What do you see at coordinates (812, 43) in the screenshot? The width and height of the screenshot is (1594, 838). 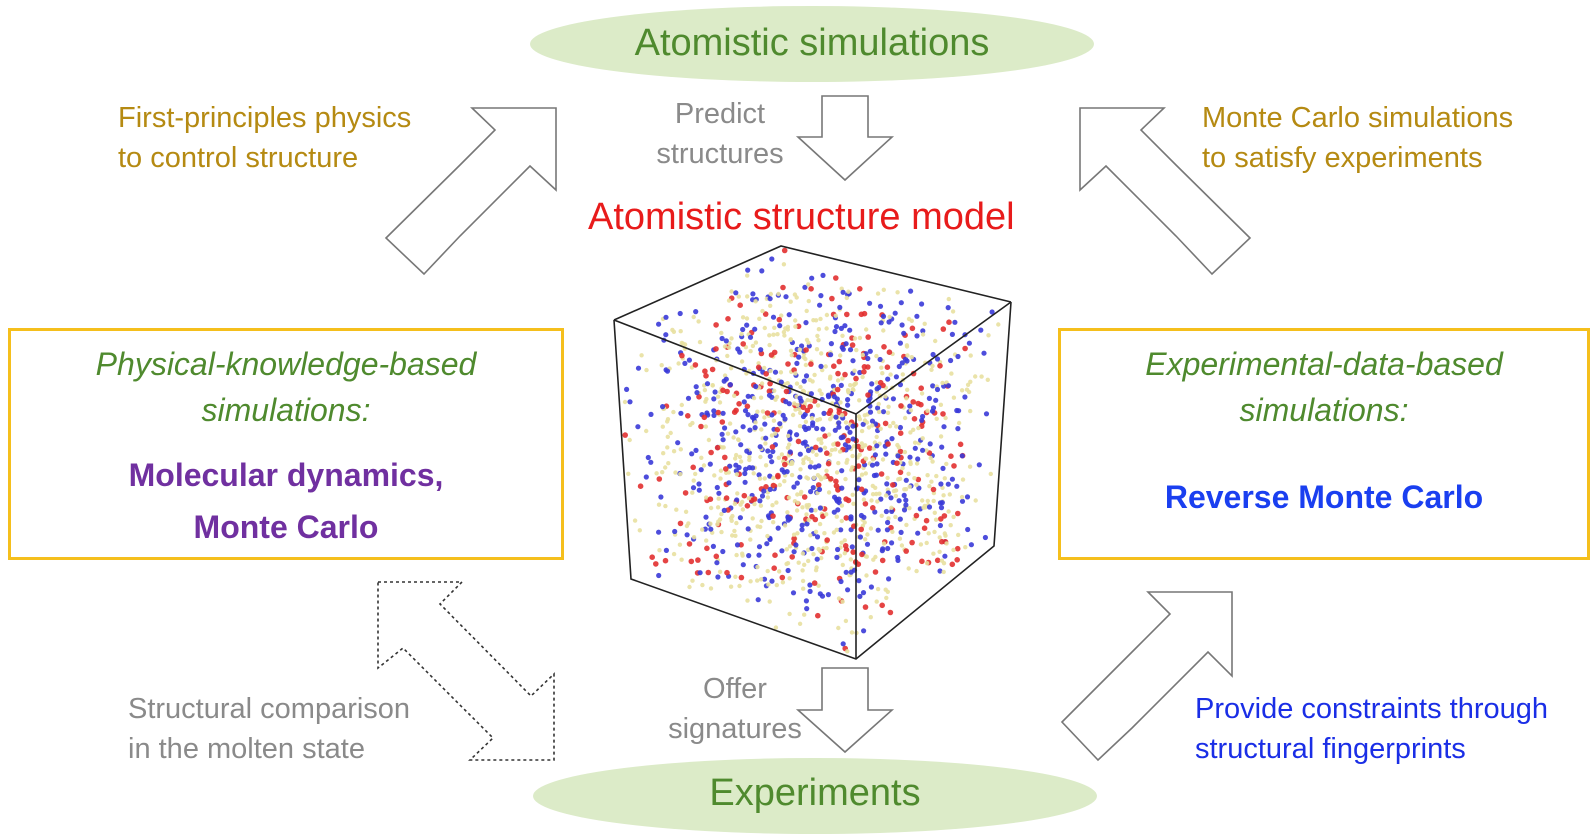 I see `atomistic-simulations-label: Atomistic simulations` at bounding box center [812, 43].